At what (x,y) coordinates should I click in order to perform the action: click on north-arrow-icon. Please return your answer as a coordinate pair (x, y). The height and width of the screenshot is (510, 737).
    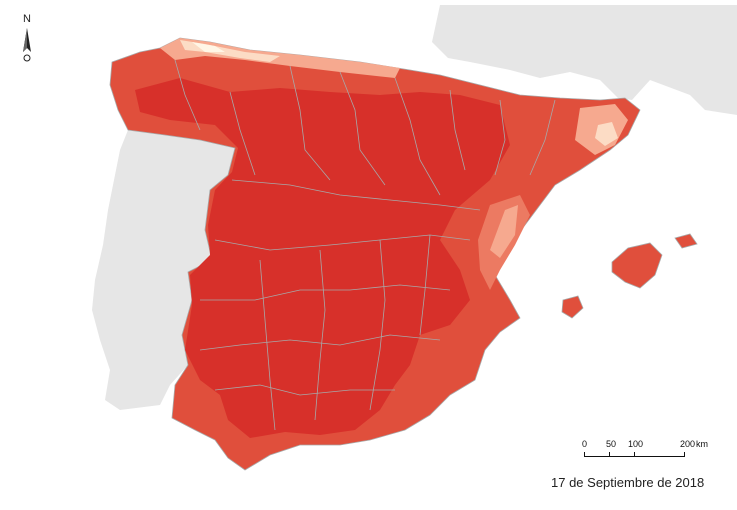
    Looking at the image, I should click on (27, 45).